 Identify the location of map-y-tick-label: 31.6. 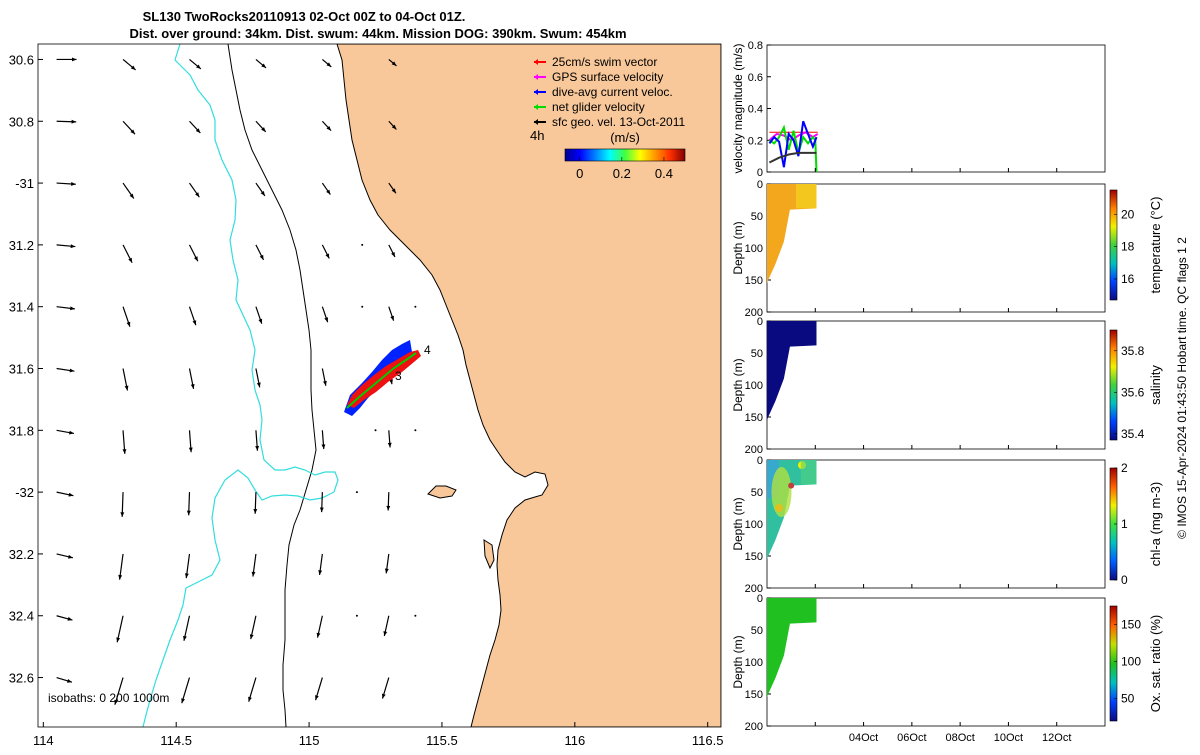
(21, 369).